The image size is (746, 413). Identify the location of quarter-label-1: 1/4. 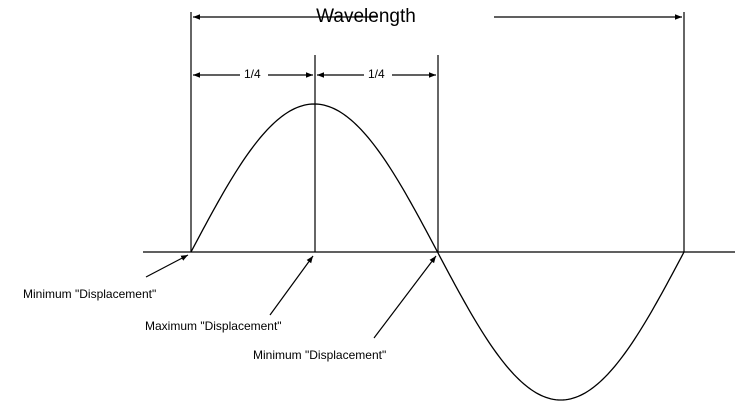
(252, 74).